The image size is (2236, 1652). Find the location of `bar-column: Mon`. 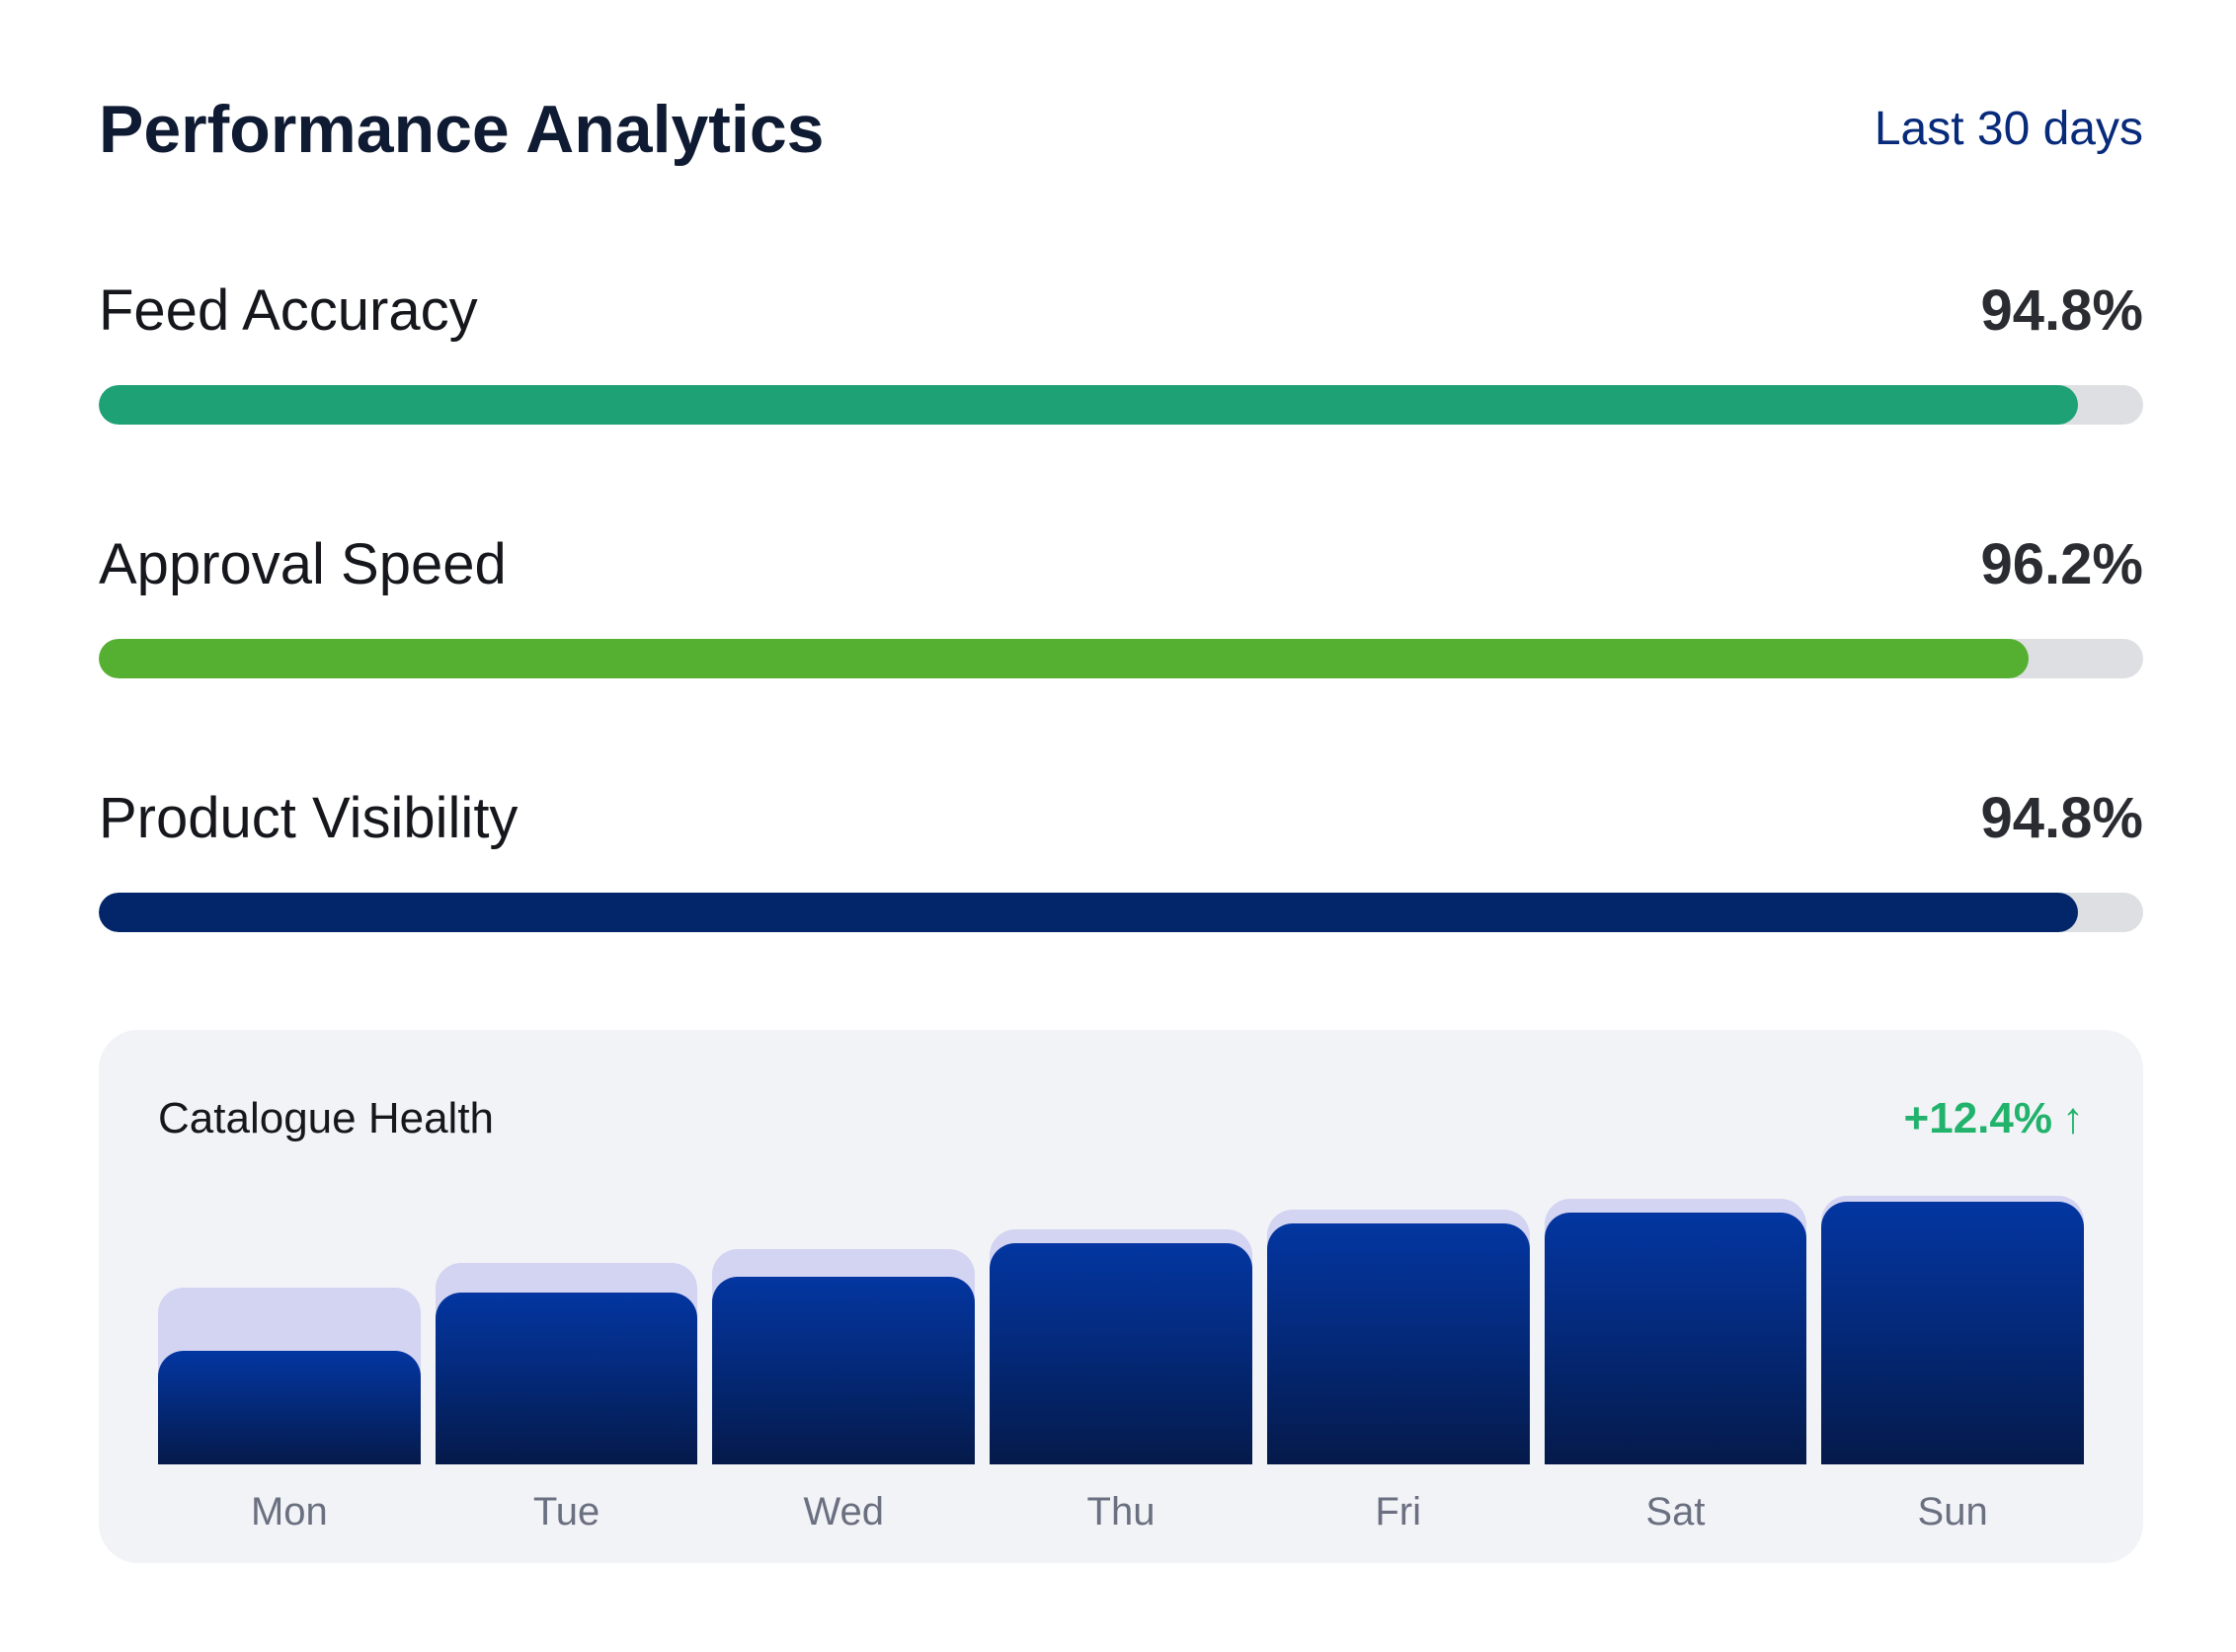

bar-column: Mon is located at coordinates (289, 1361).